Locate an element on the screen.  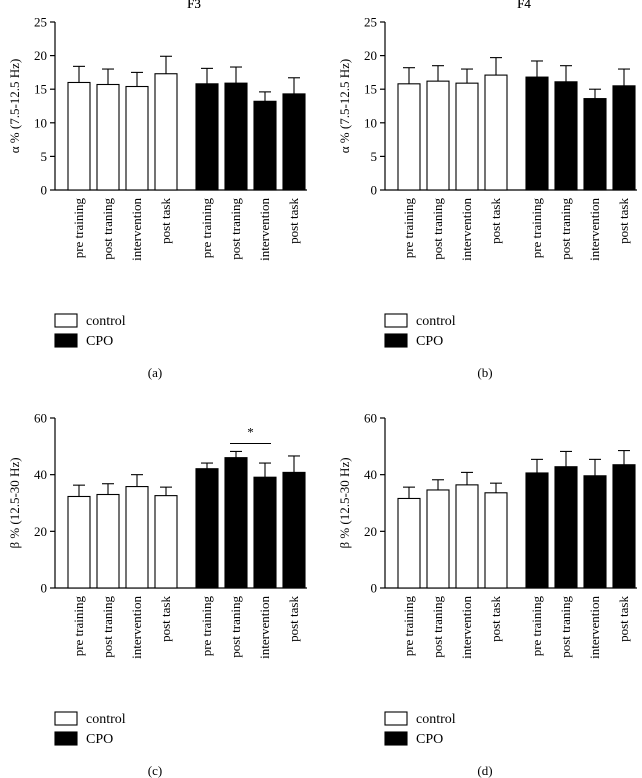
y-tick-label: 25 is located at coordinates (370, 22).